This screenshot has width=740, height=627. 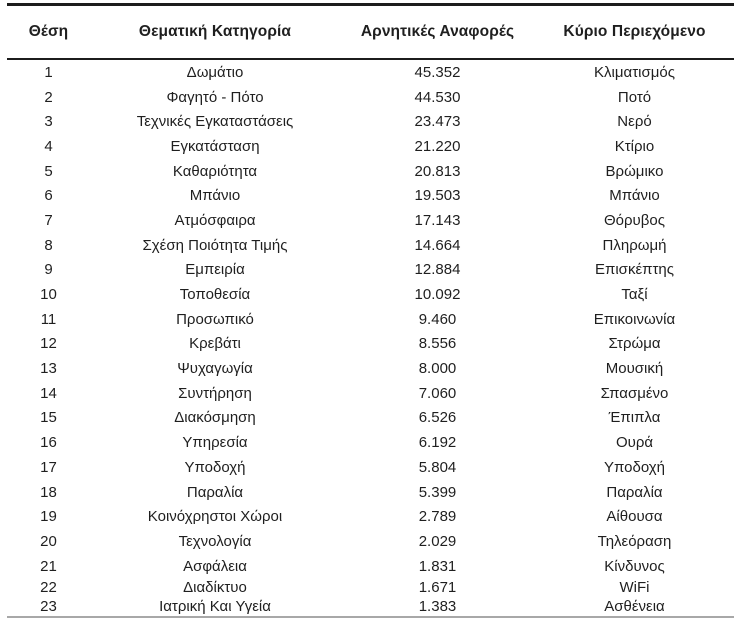 I want to click on cell-category: Ψυχαγωγία, so click(x=215, y=369).